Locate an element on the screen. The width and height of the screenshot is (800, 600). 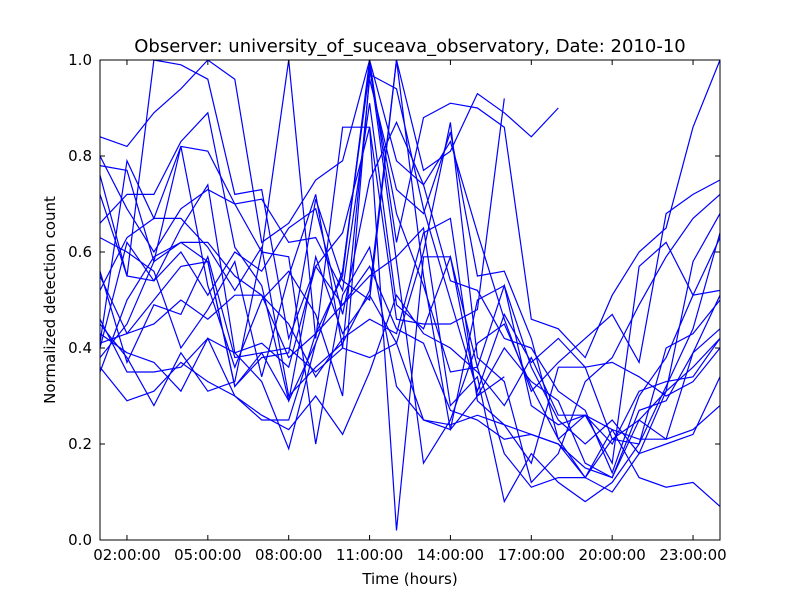
y-tick-label: 0.0 is located at coordinates (80, 540).